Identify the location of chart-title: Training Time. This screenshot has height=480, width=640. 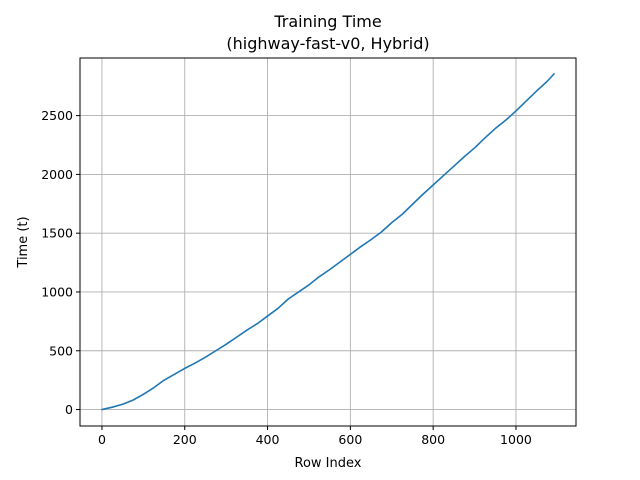
(327, 21).